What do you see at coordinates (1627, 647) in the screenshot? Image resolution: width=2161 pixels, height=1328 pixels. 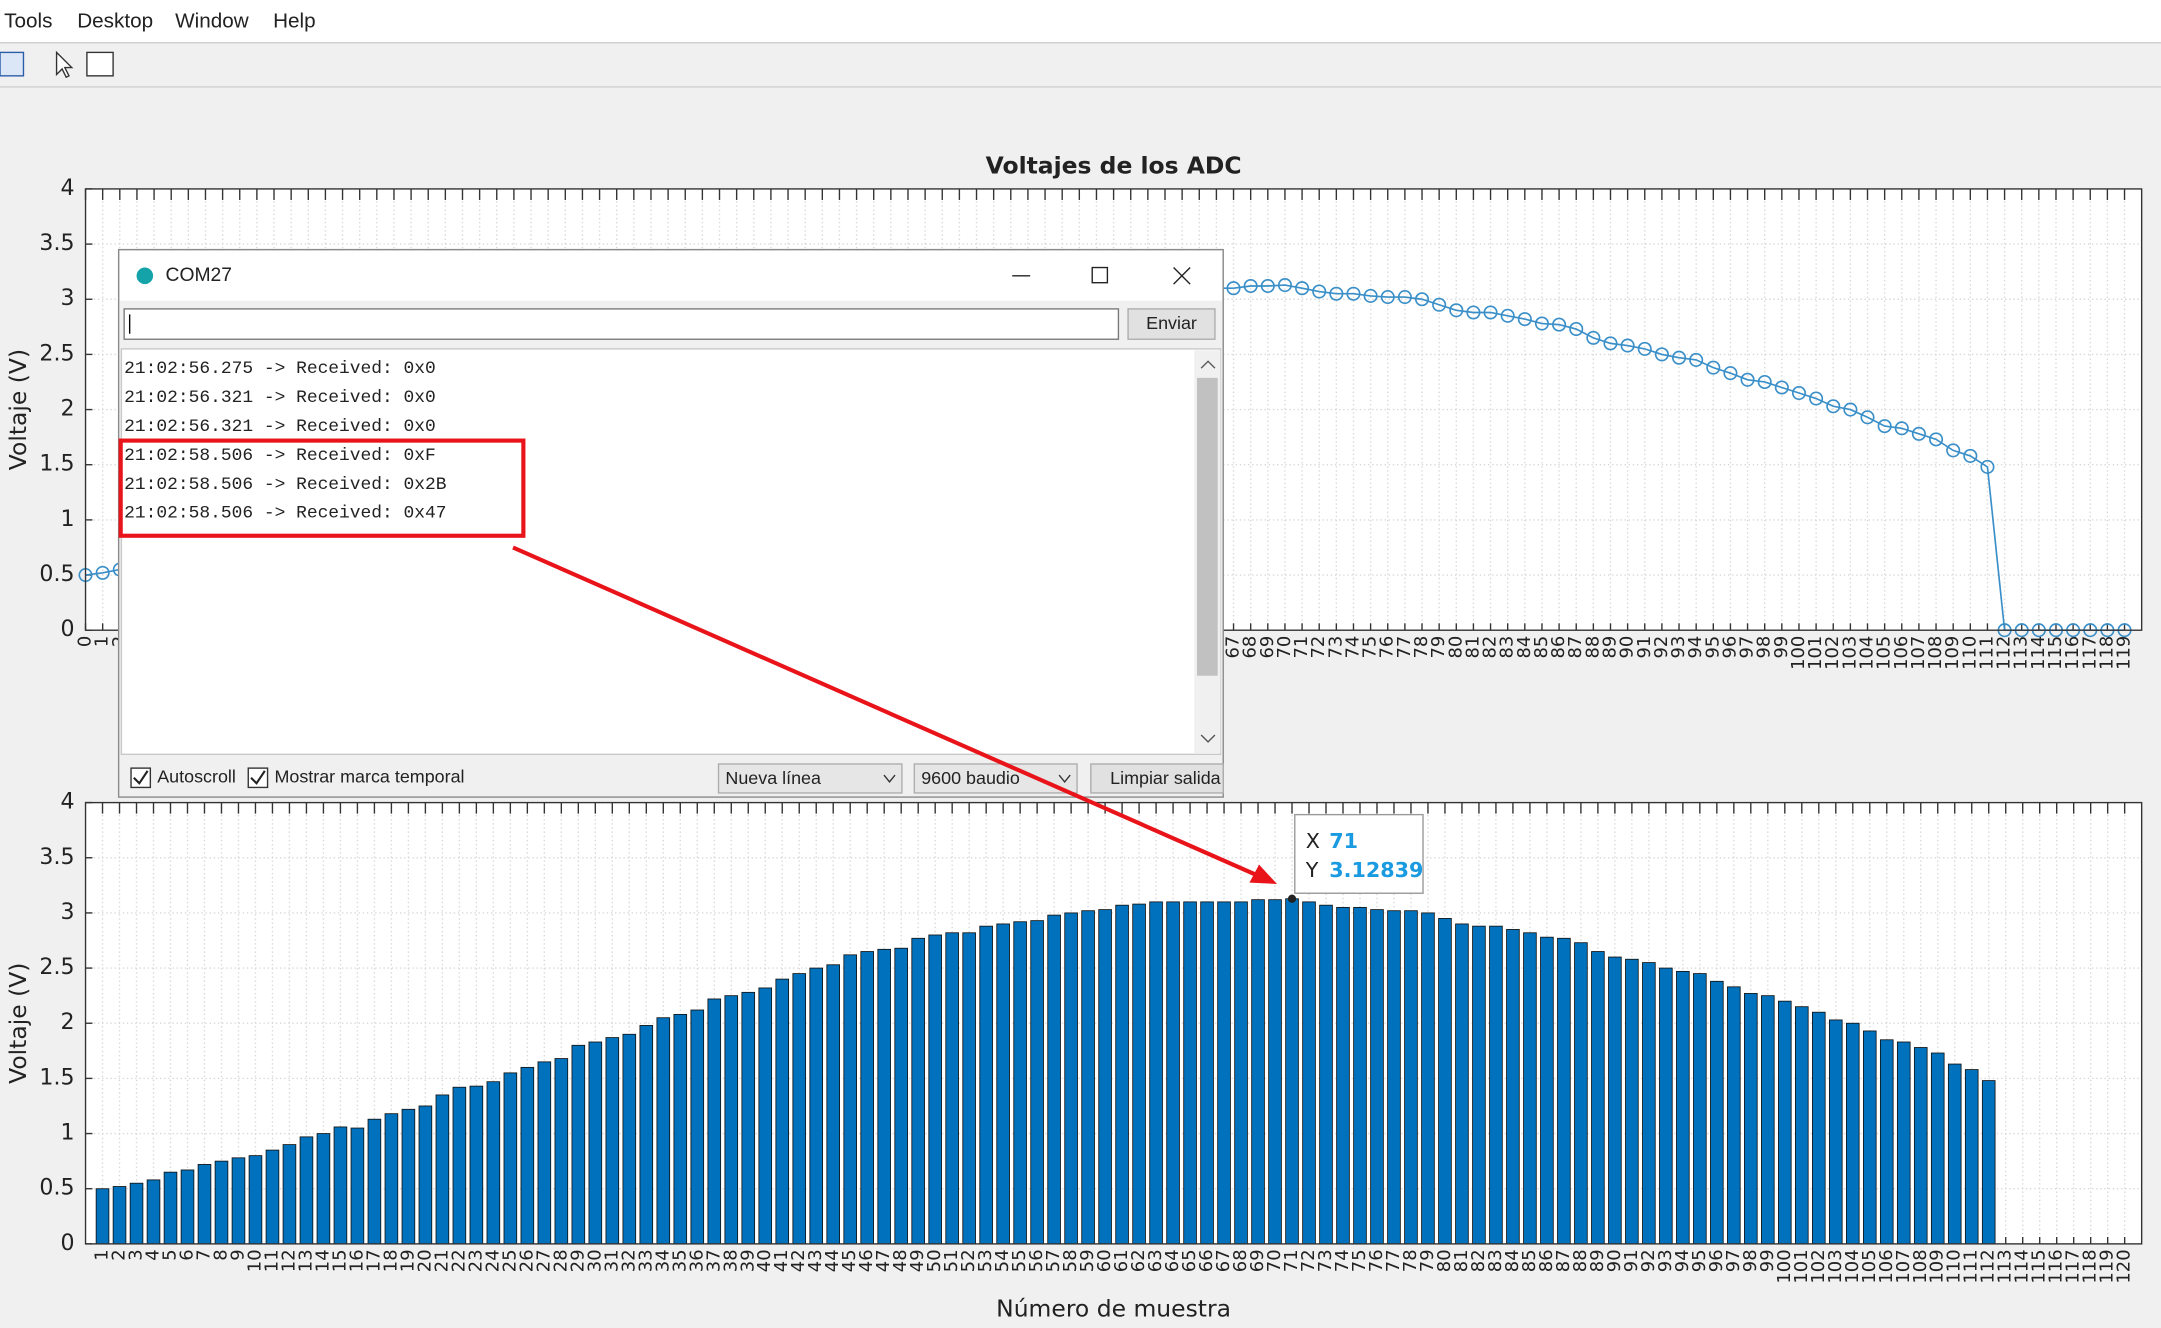 I see `x-tick-label: 90` at bounding box center [1627, 647].